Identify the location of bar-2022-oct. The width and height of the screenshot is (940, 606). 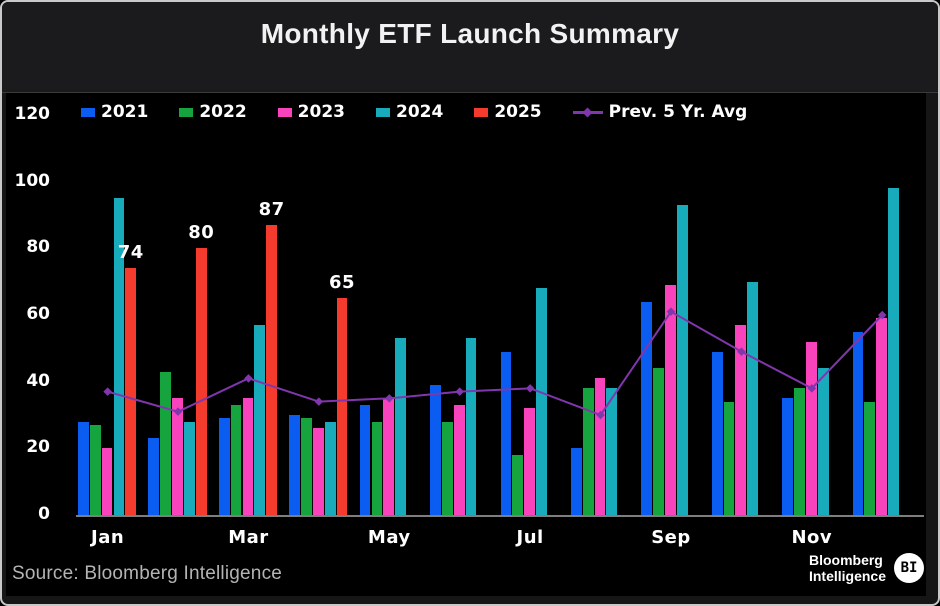
(729, 458).